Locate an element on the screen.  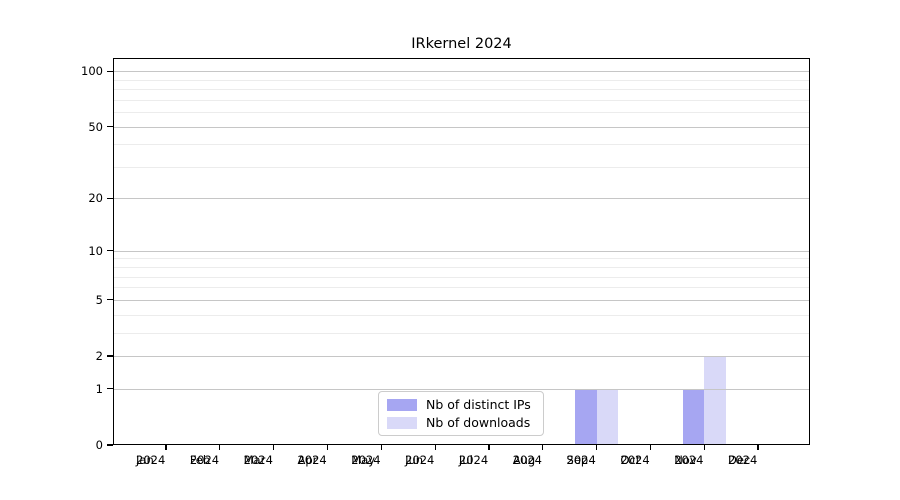
x-tick-month: Dec is located at coordinates (739, 460).